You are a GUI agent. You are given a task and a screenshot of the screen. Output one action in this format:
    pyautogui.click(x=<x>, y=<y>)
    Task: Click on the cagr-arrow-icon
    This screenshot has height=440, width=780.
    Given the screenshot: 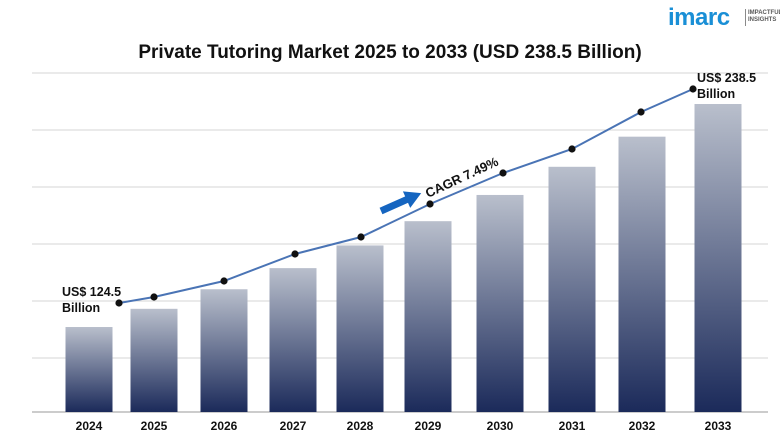 What is the action you would take?
    pyautogui.click(x=400, y=203)
    